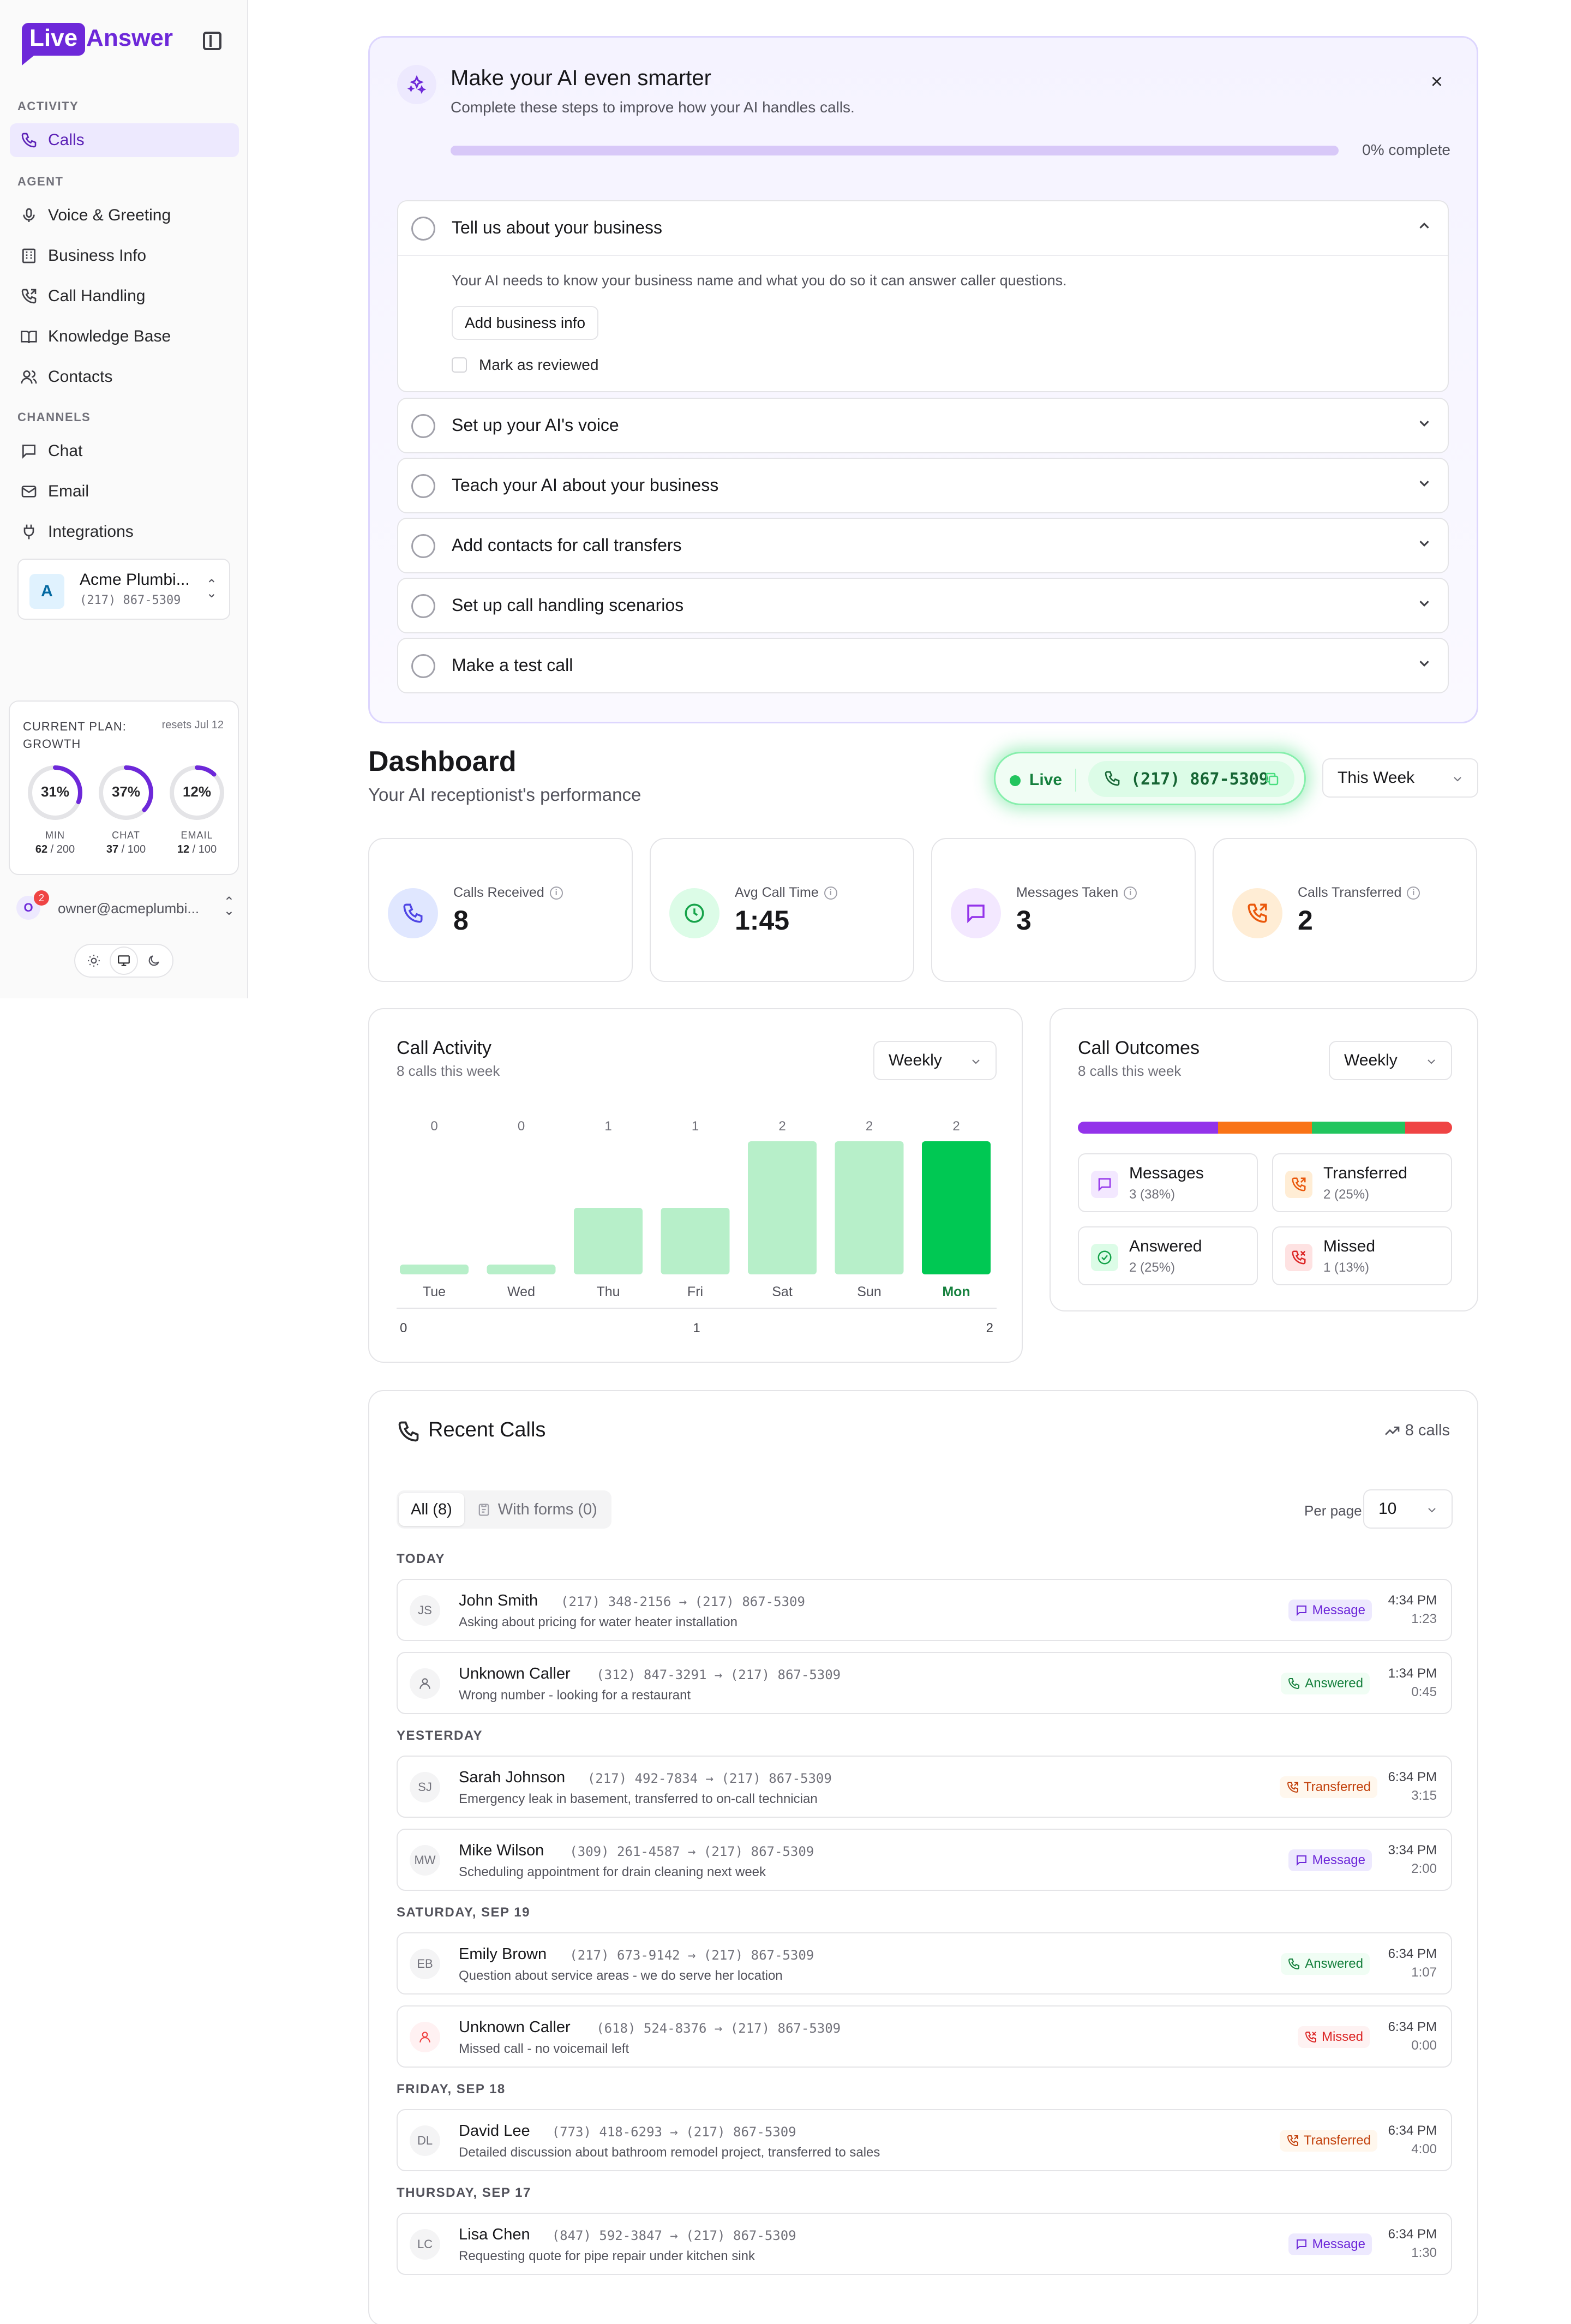 This screenshot has height=2324, width=1571. What do you see at coordinates (1326, 1684) in the screenshot?
I see `status-badge: Answered` at bounding box center [1326, 1684].